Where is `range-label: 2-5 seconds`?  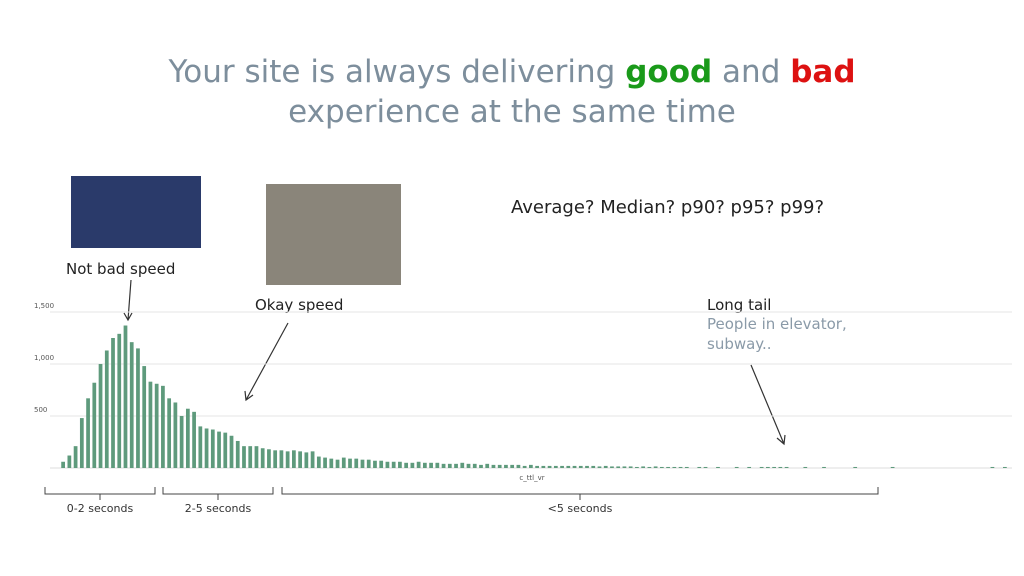 range-label: 2-5 seconds is located at coordinates (218, 508).